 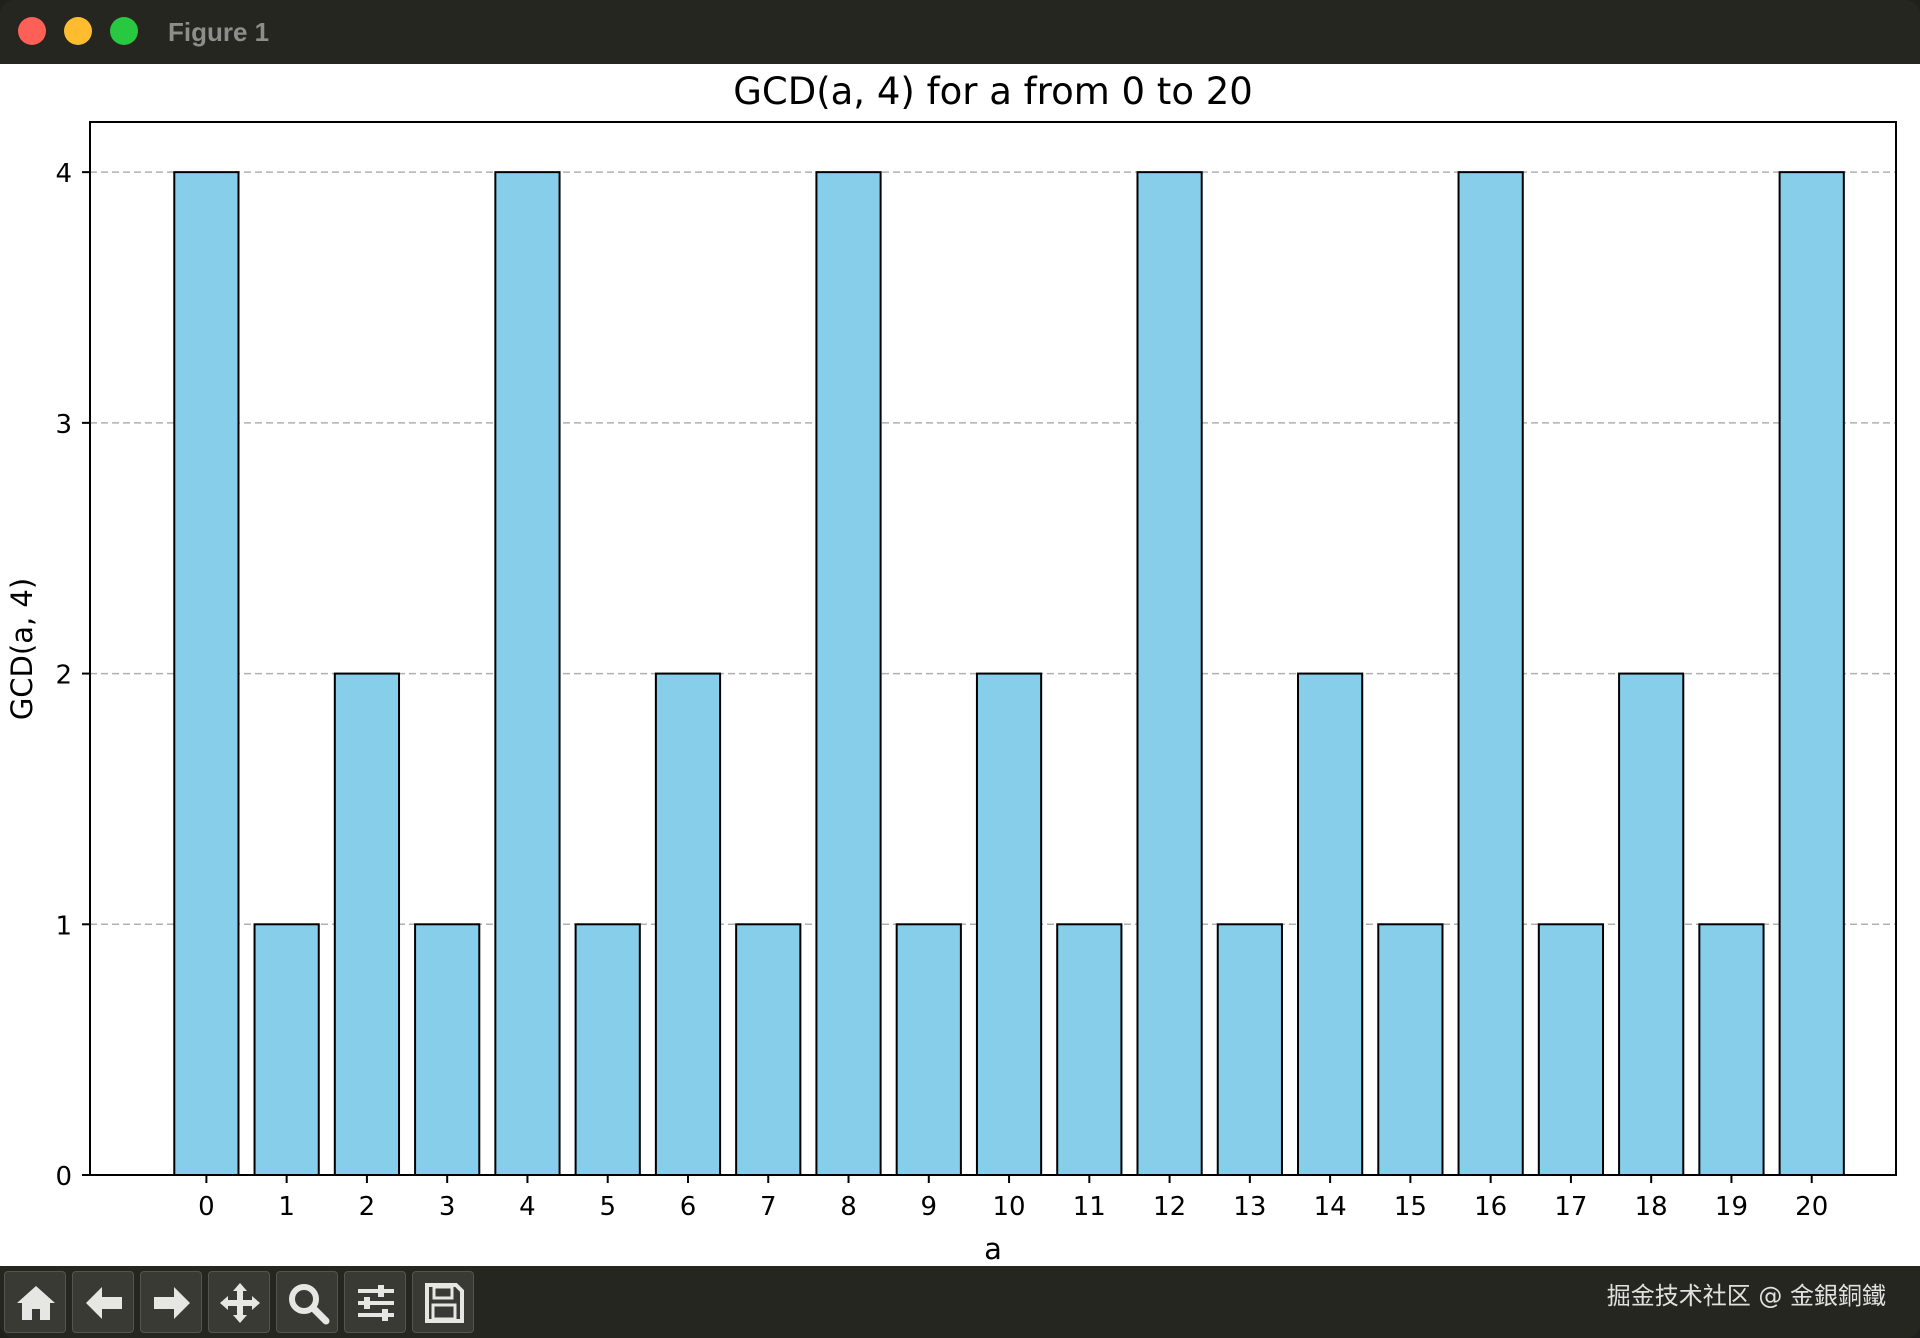 What do you see at coordinates (447, 1207) in the screenshot?
I see `x-tick-label: 3` at bounding box center [447, 1207].